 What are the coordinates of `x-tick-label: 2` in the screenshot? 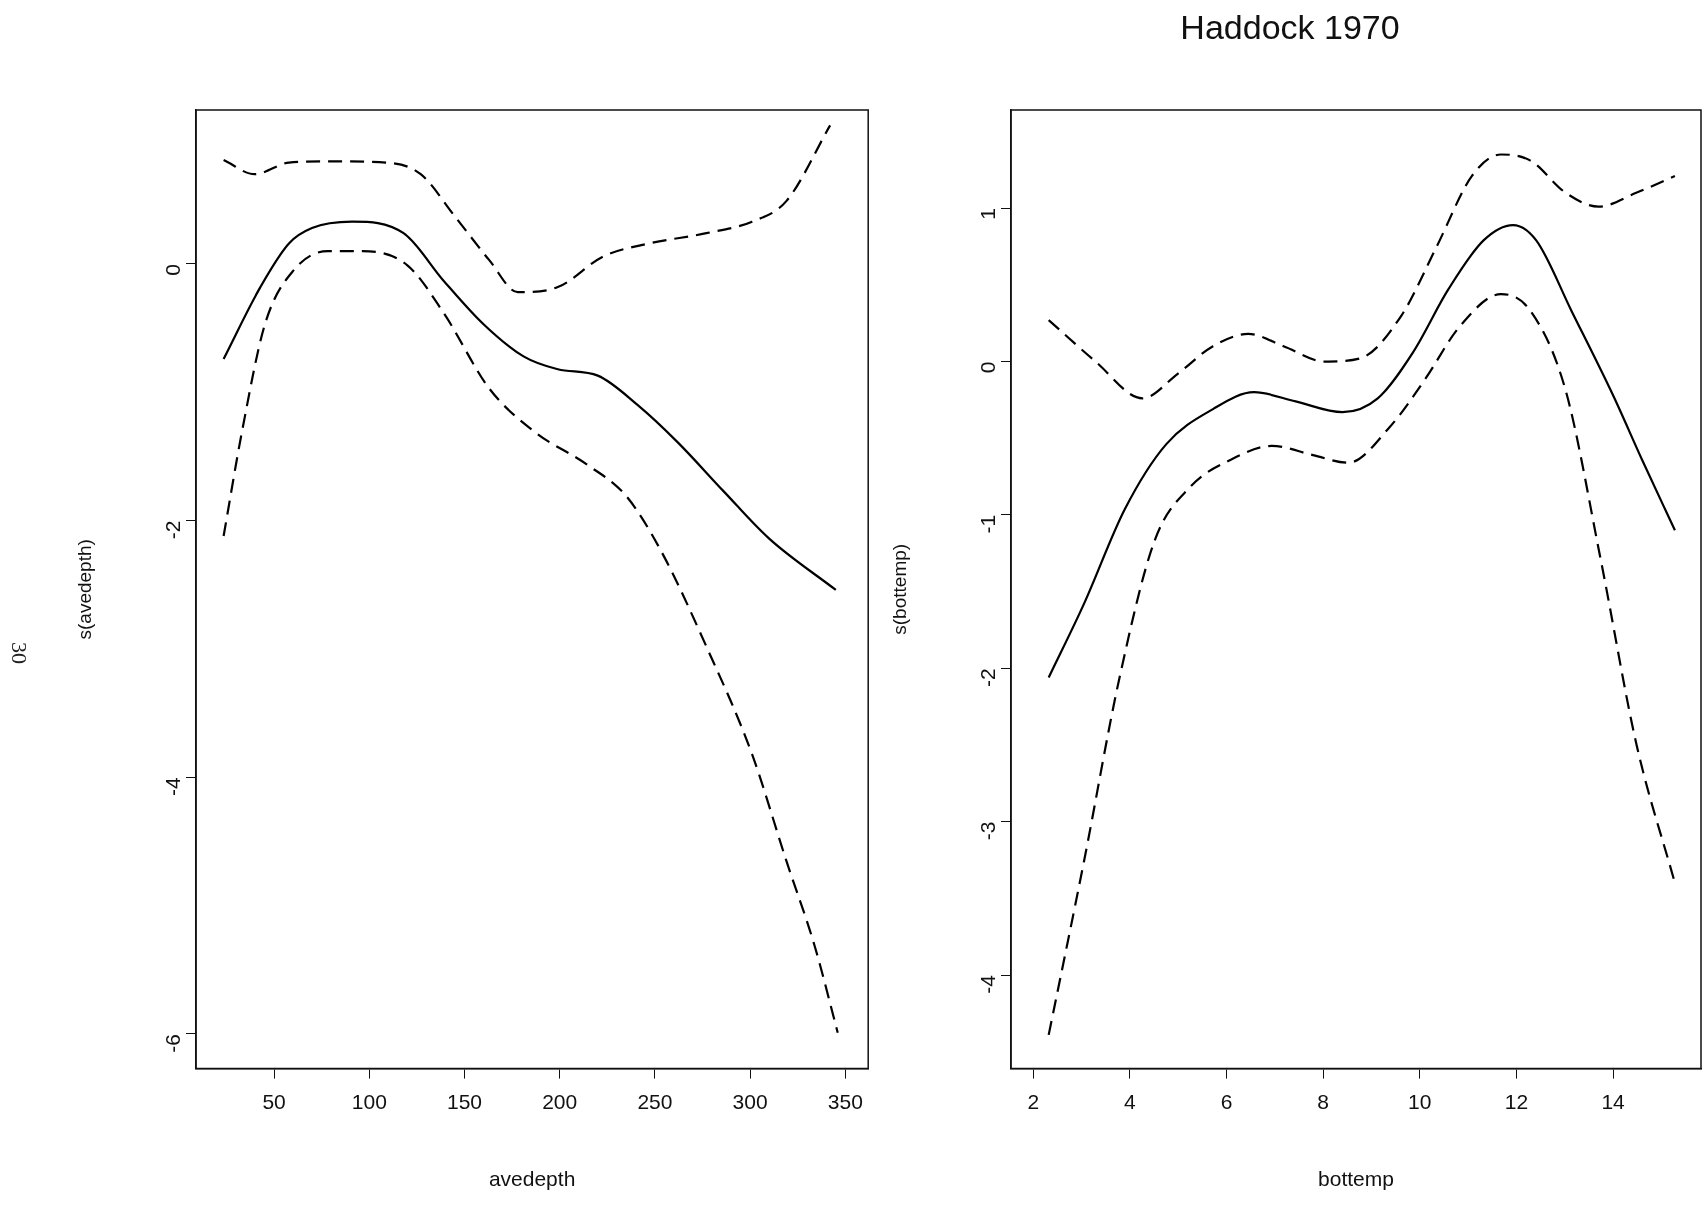 It's located at (1033, 1101).